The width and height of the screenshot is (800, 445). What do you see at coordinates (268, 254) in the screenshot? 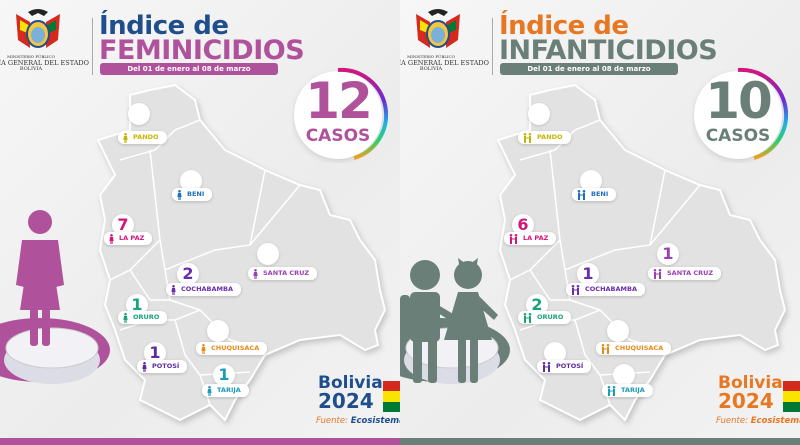
I see `region-count-santa-cruz` at bounding box center [268, 254].